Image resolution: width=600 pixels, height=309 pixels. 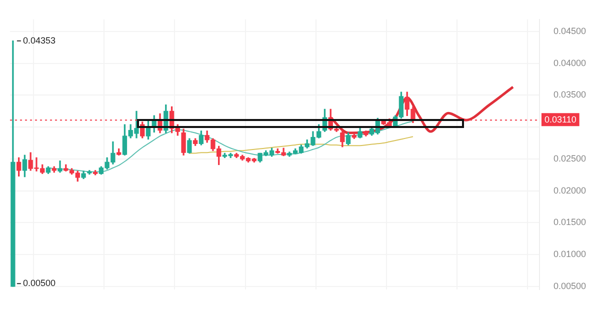 What do you see at coordinates (569, 95) in the screenshot?
I see `y-tick-label: 0.03500` at bounding box center [569, 95].